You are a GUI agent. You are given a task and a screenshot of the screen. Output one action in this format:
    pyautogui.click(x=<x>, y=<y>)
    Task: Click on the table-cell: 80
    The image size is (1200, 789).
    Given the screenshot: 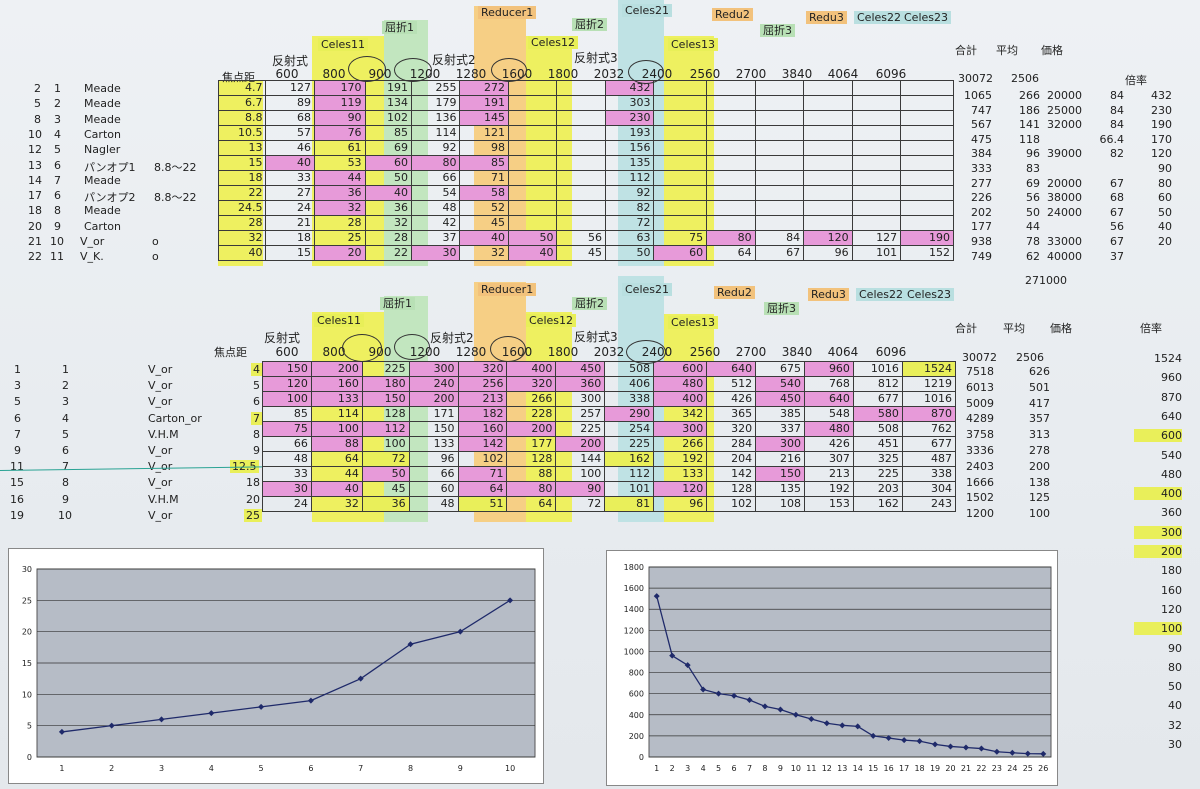 What is the action you would take?
    pyautogui.click(x=435, y=163)
    